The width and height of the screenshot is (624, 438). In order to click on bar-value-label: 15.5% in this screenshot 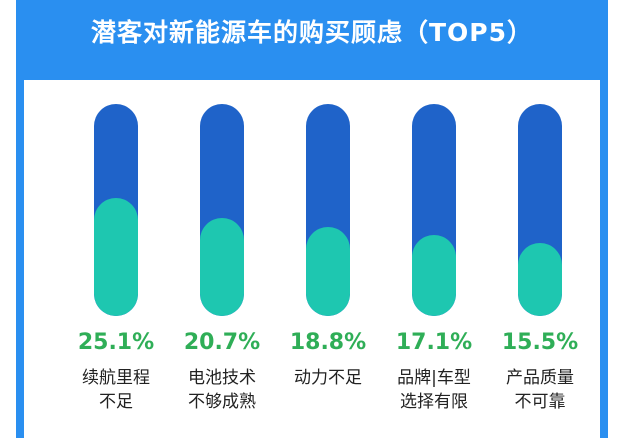, I will do `click(540, 342)`.